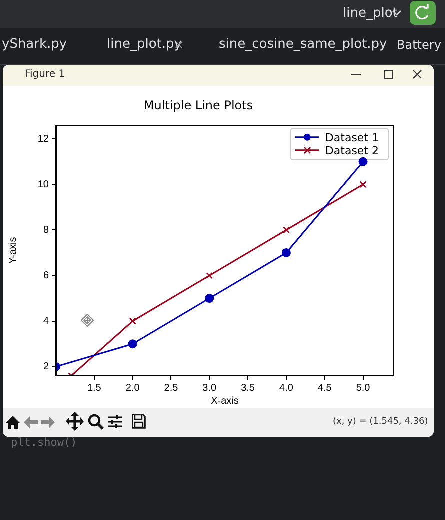  What do you see at coordinates (370, 13) in the screenshot?
I see `text: line_plot` at bounding box center [370, 13].